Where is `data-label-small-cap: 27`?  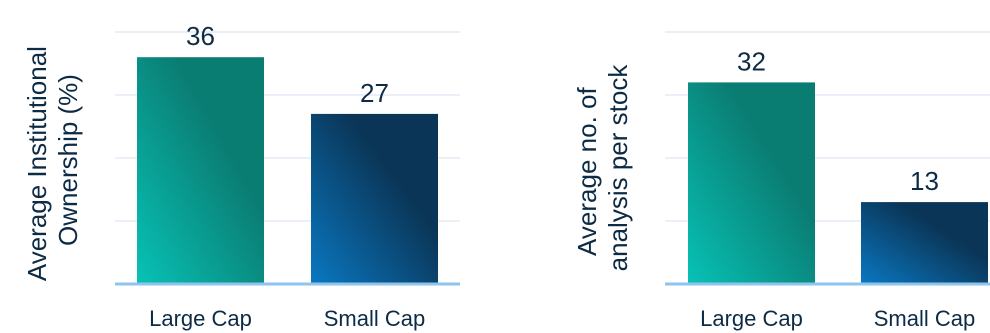
data-label-small-cap: 27 is located at coordinates (374, 93).